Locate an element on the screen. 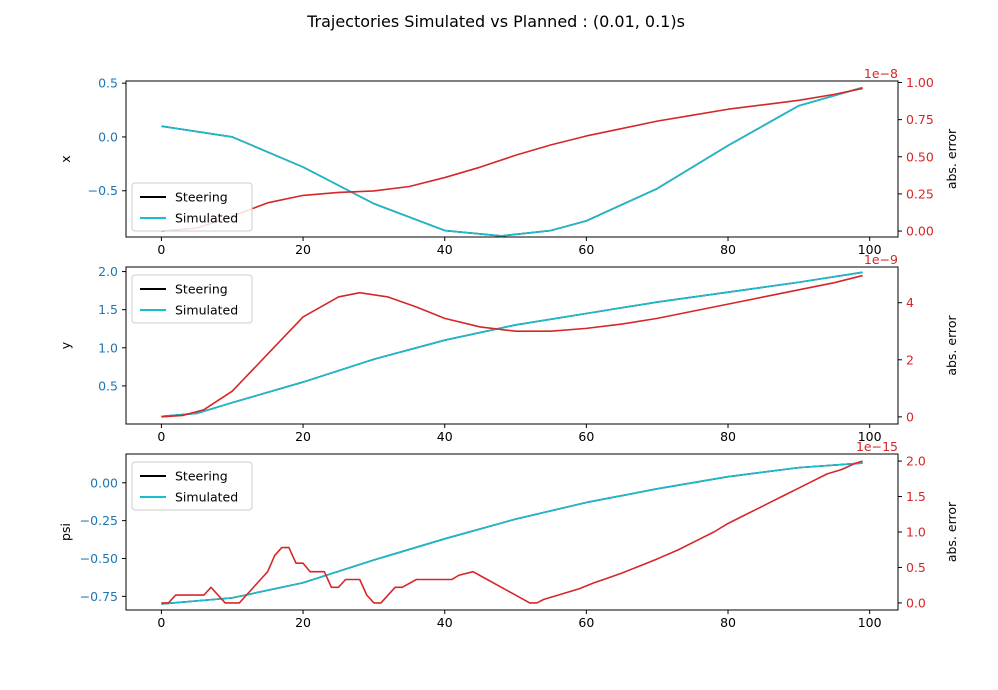  y-tick-label-left: −0.75 is located at coordinates (99, 596).